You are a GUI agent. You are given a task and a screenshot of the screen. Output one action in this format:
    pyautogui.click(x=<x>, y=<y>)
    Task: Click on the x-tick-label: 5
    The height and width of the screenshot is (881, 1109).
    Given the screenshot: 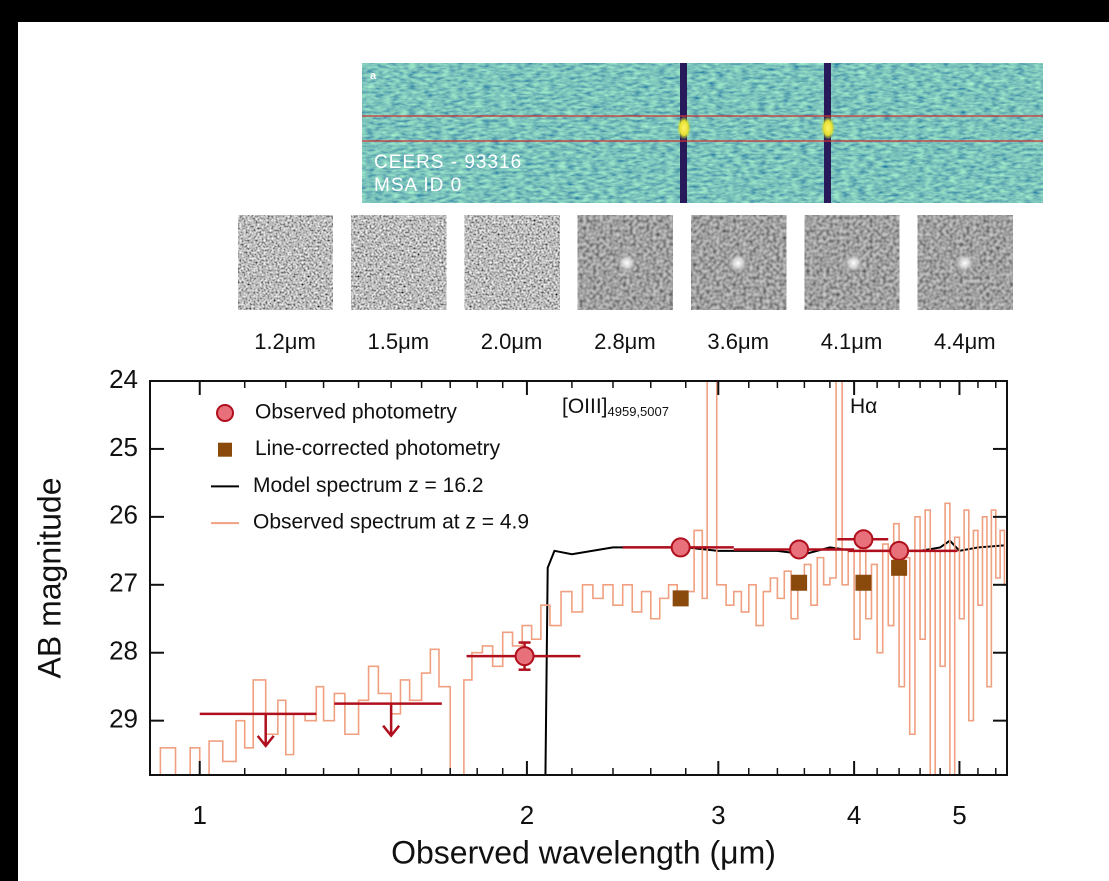 What is the action you would take?
    pyautogui.click(x=959, y=815)
    